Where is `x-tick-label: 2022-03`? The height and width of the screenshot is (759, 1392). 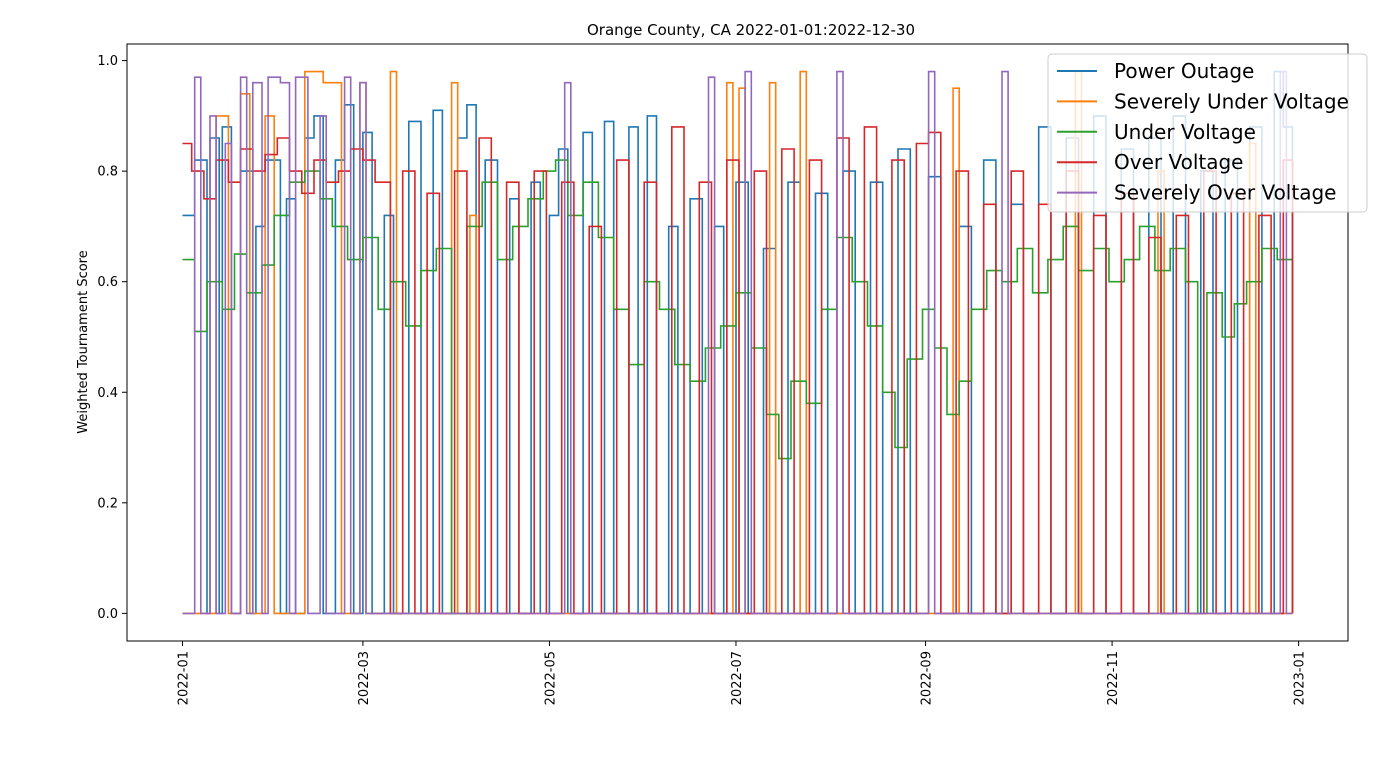 x-tick-label: 2022-03 is located at coordinates (364, 678).